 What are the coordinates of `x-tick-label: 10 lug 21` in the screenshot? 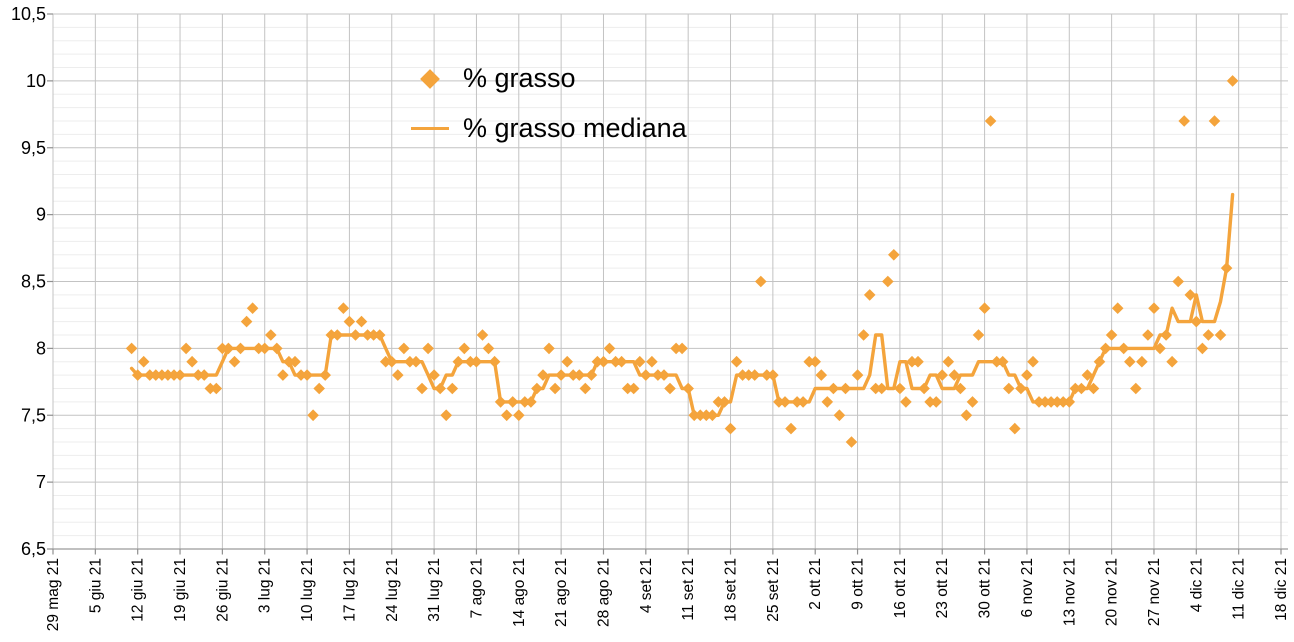 It's located at (307, 590).